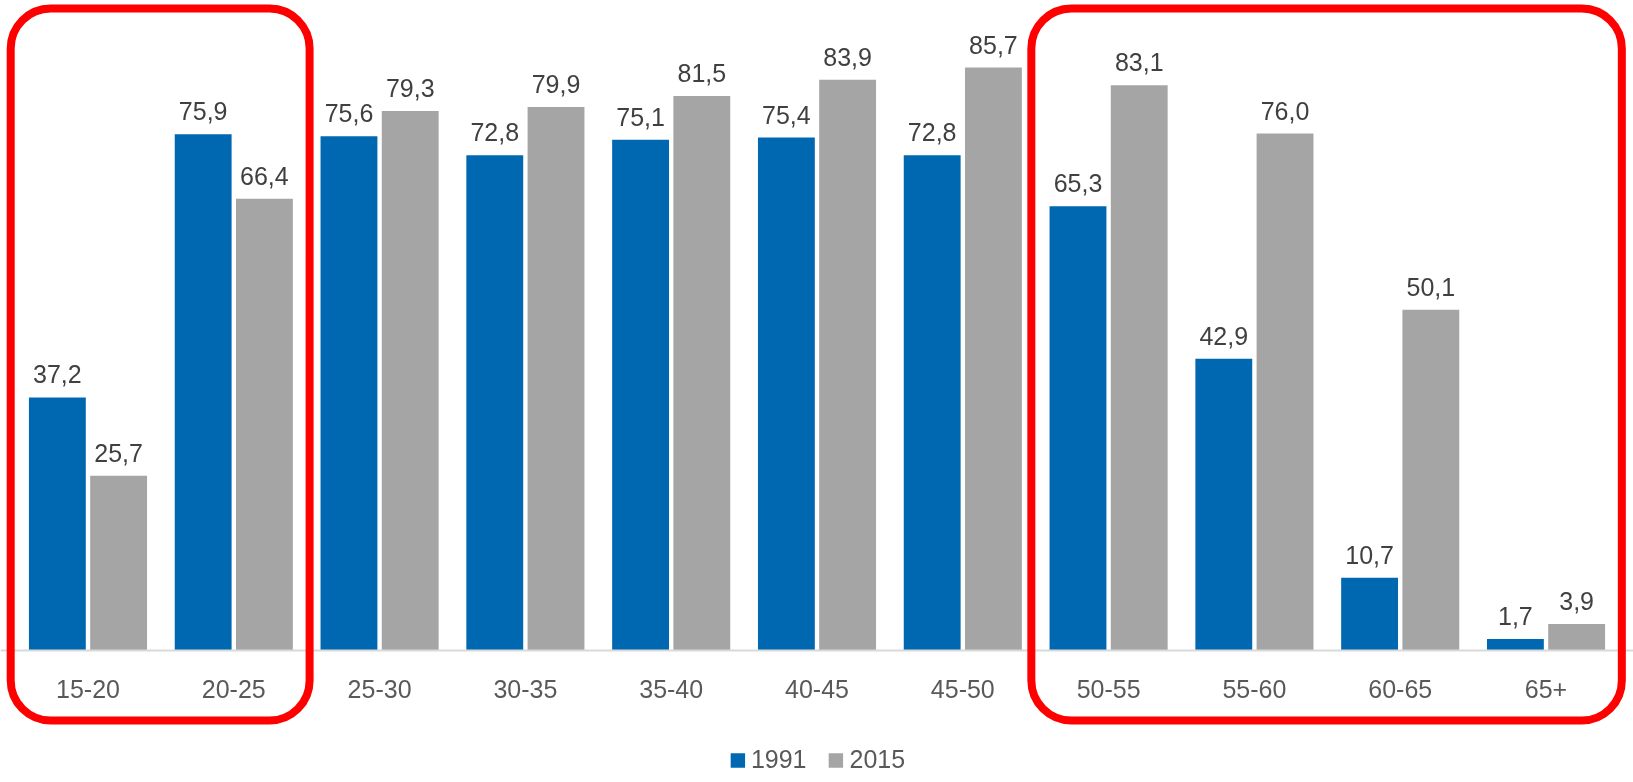 This screenshot has width=1633, height=782. What do you see at coordinates (57, 374) in the screenshot?
I see `data-label: 37,2` at bounding box center [57, 374].